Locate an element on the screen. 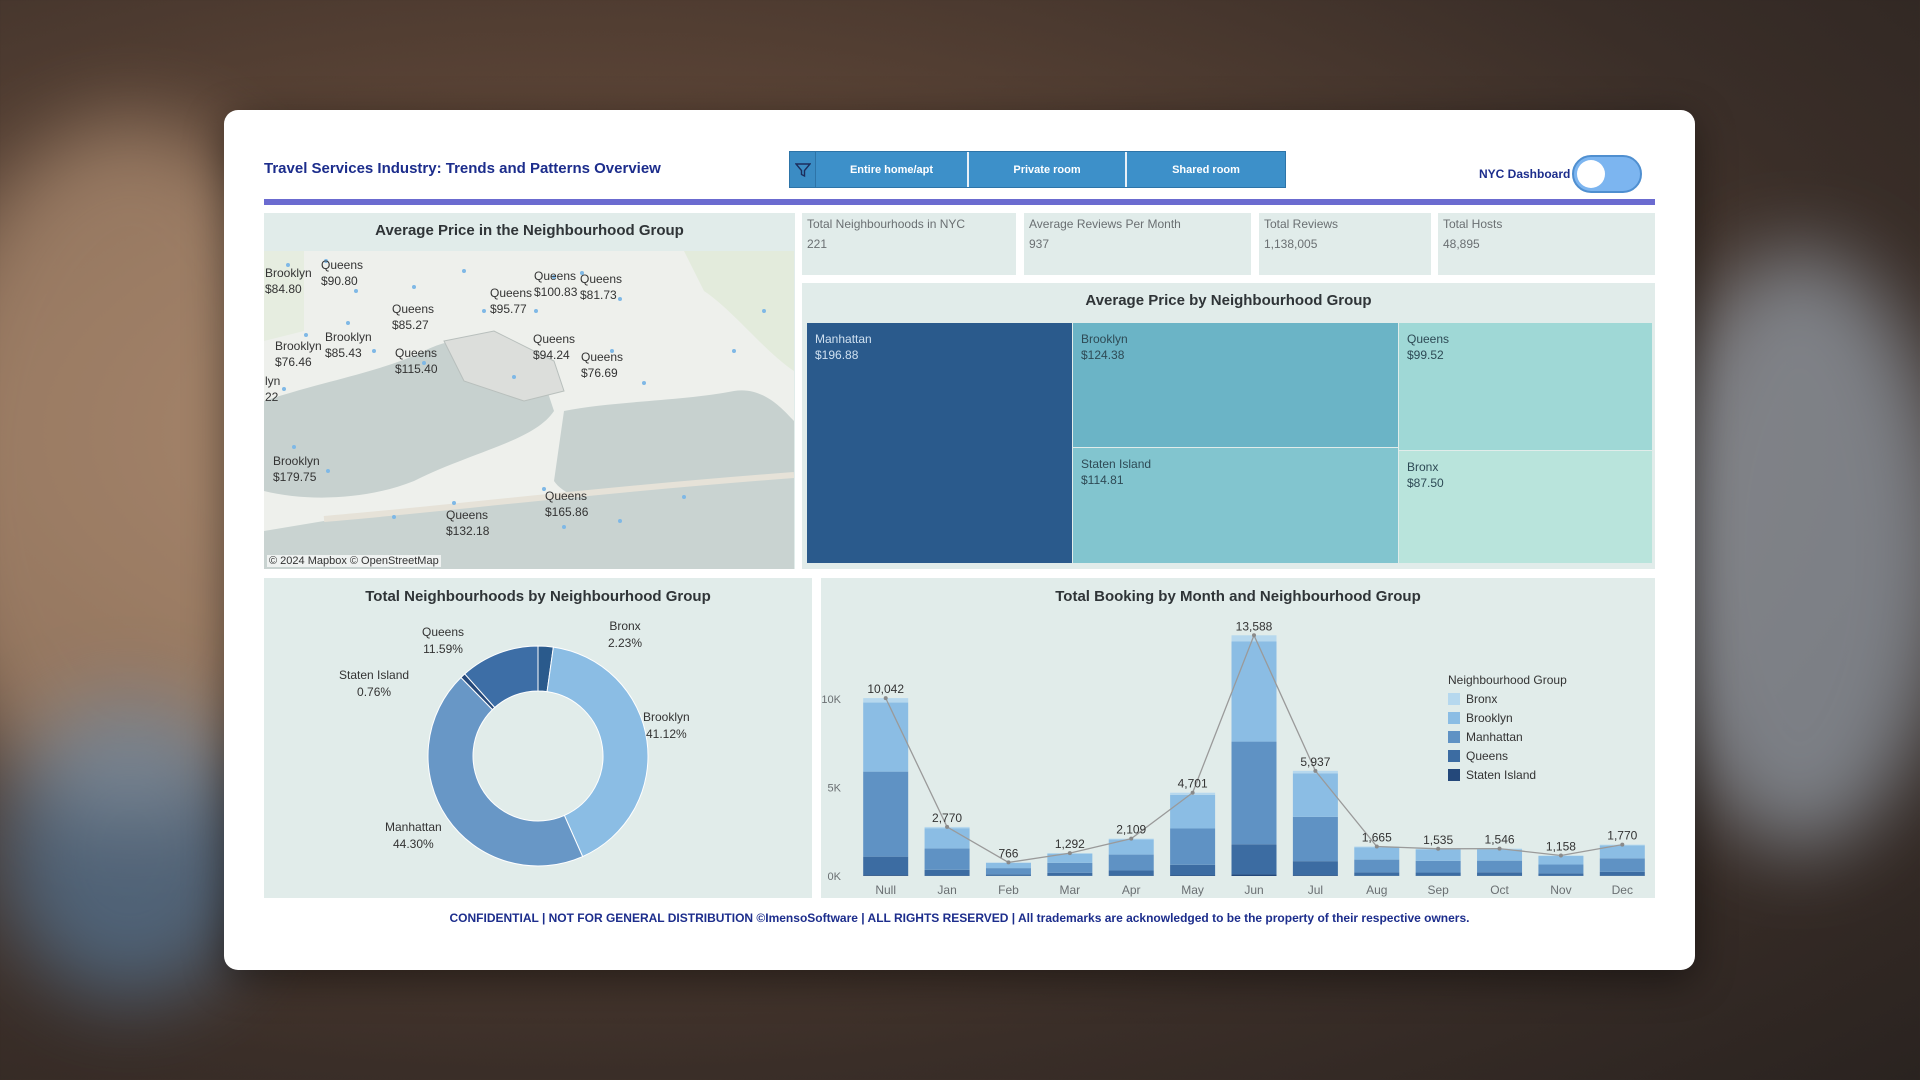  treemap-manhattan: Manhattan $196.88 is located at coordinates (939, 443).